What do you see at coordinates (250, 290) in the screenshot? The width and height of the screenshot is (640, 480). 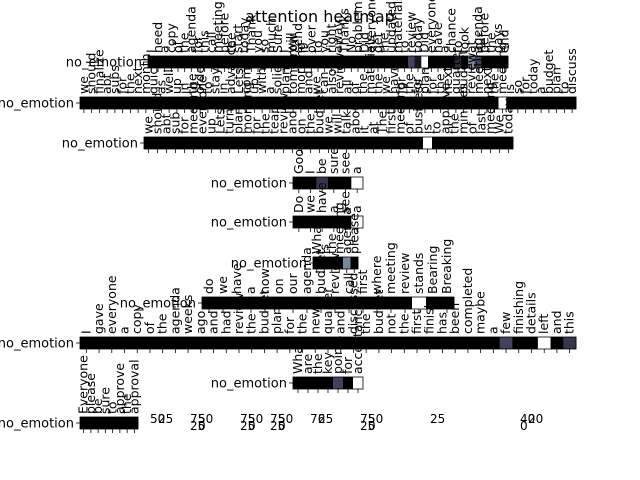 I see `x-tick-label: a` at bounding box center [250, 290].